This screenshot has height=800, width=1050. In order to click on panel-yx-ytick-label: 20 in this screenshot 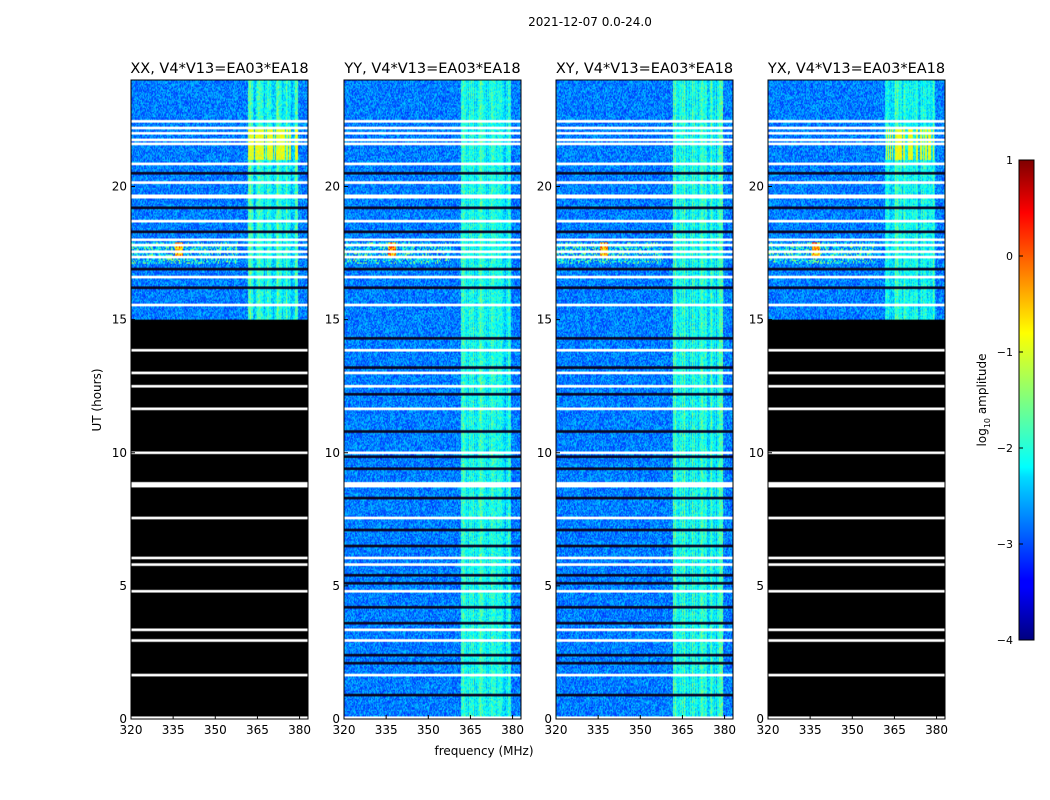, I will do `click(756, 187)`.